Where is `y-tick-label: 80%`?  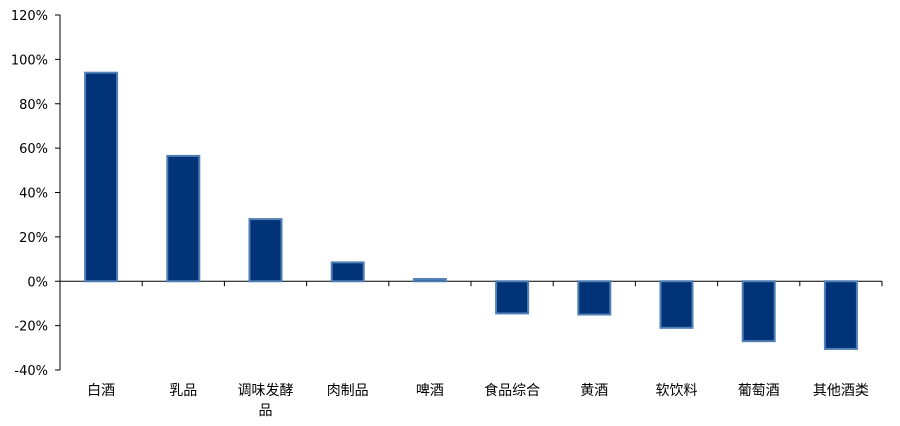
y-tick-label: 80% is located at coordinates (33, 105).